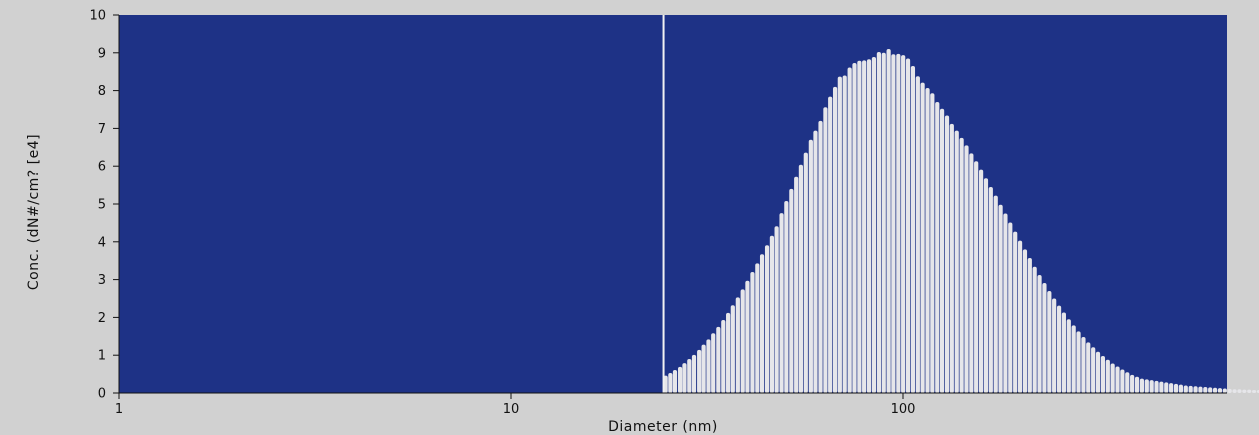 The image size is (1259, 435). I want to click on x-axis-title: Diameter (nm), so click(663, 427).